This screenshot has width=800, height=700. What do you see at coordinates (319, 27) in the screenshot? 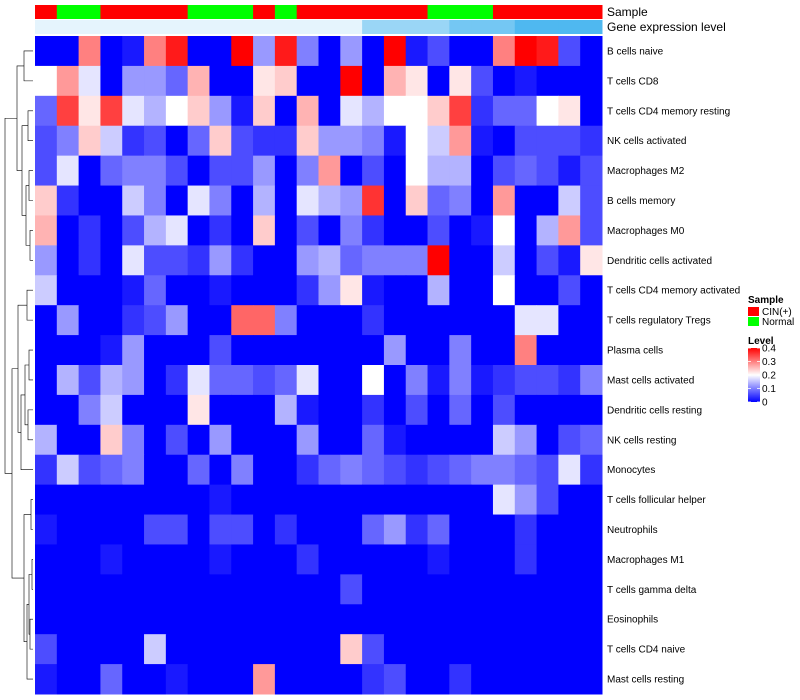
I see `expression-level-annotation-track` at bounding box center [319, 27].